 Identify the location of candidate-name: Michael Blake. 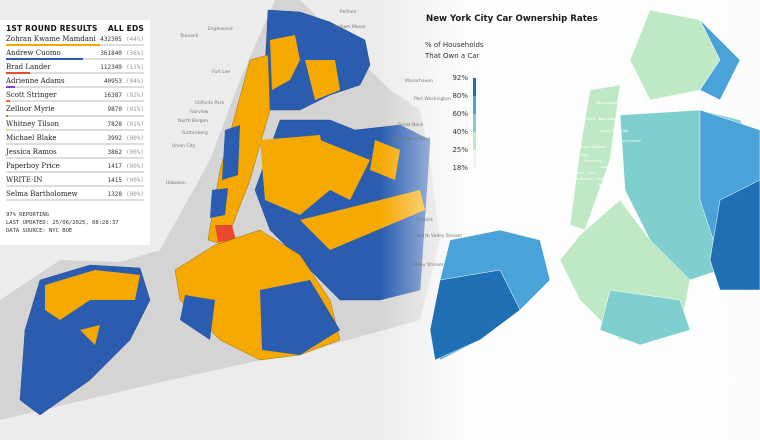
(31, 137).